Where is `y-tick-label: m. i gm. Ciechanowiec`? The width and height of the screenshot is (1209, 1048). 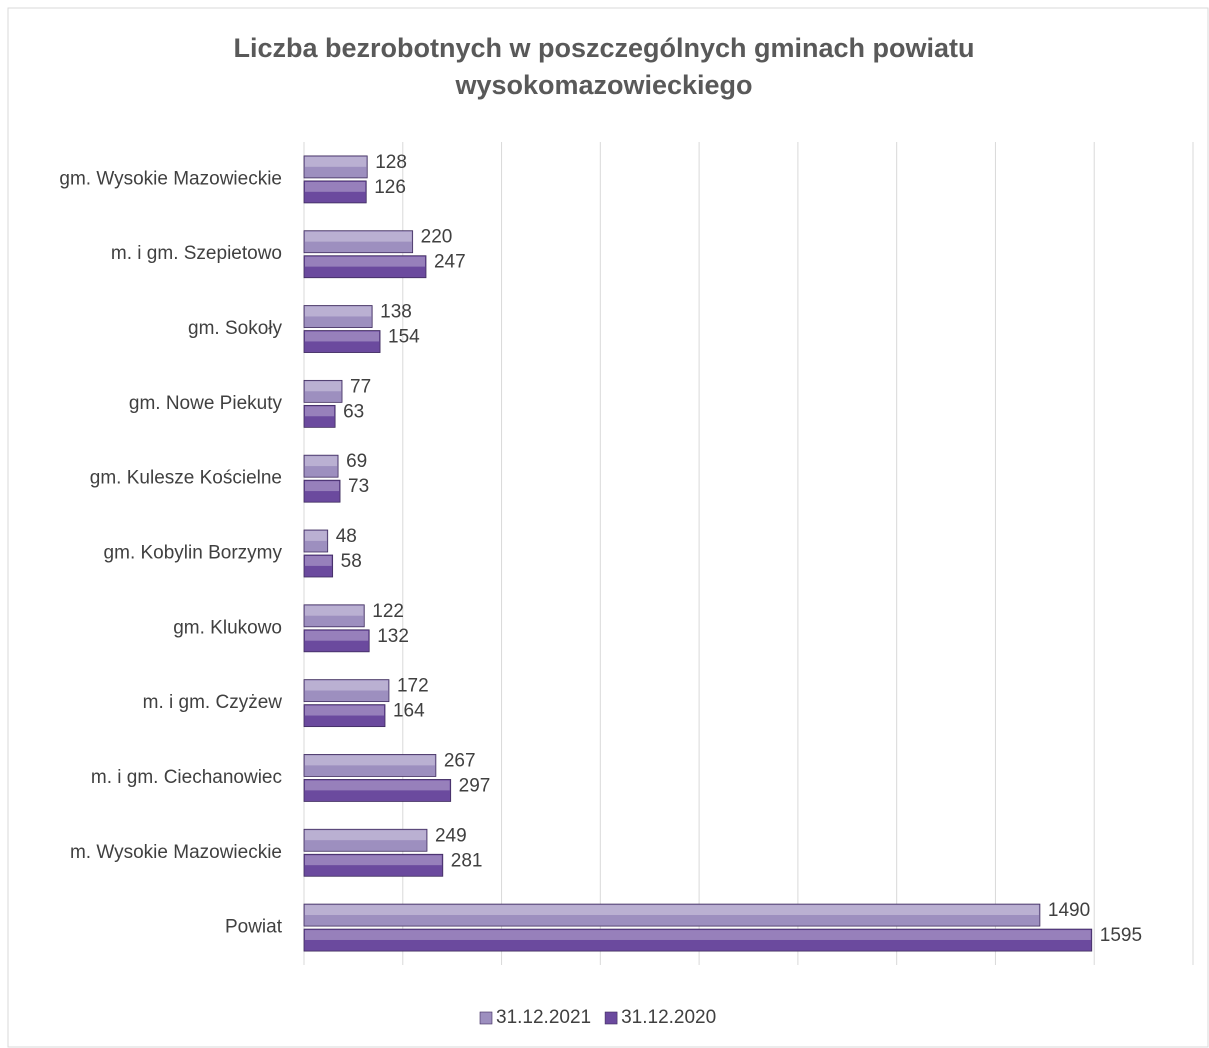 y-tick-label: m. i gm. Ciechanowiec is located at coordinates (186, 777).